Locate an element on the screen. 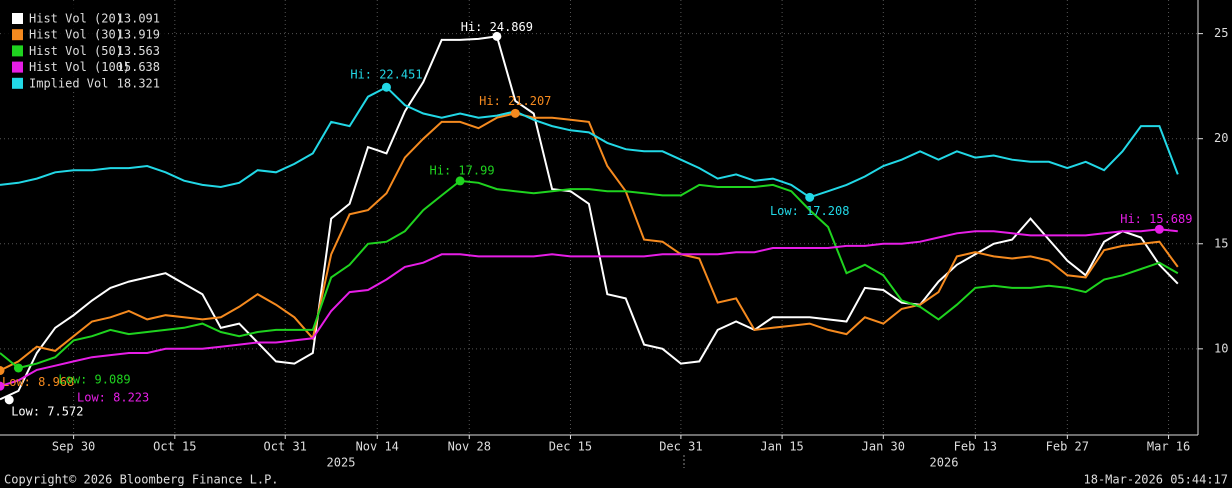 This screenshot has width=1232, height=488. legend-value: 18.321 is located at coordinates (138, 83).